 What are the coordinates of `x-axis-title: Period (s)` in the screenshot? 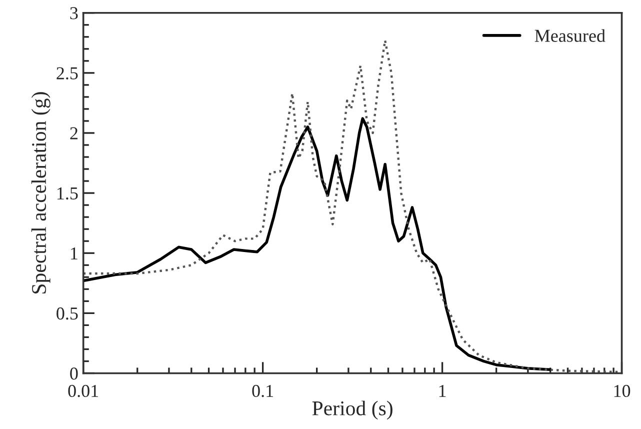 It's located at (352, 410).